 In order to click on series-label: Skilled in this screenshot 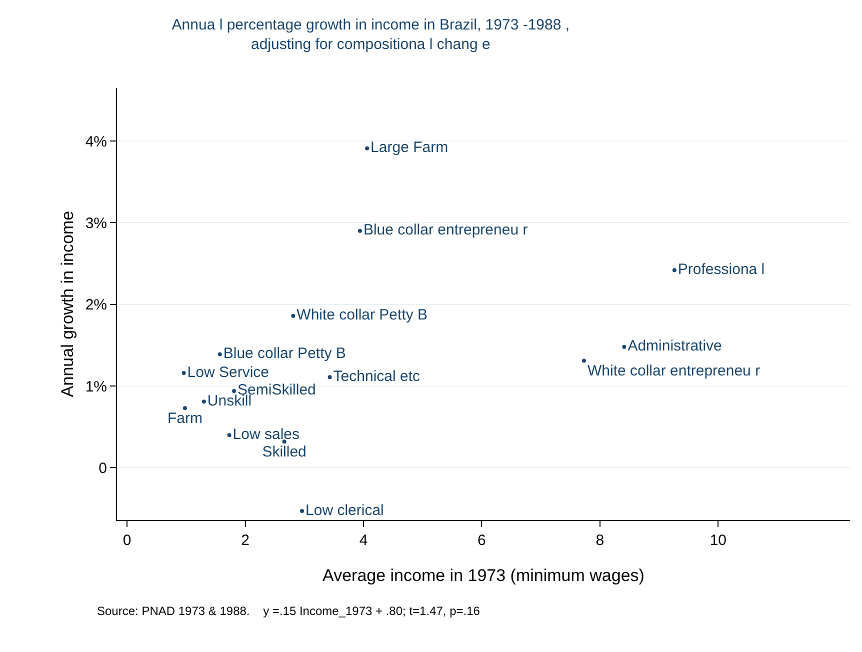, I will do `click(284, 451)`.